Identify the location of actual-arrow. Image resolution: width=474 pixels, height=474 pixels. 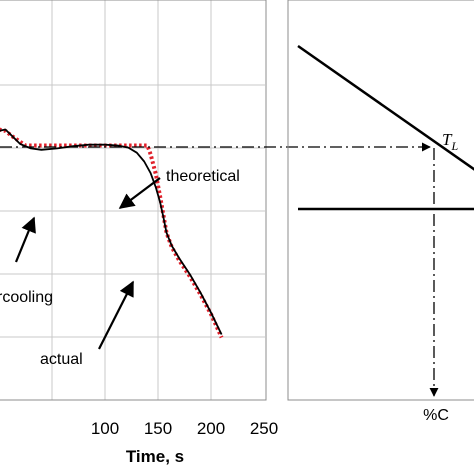
(116, 315).